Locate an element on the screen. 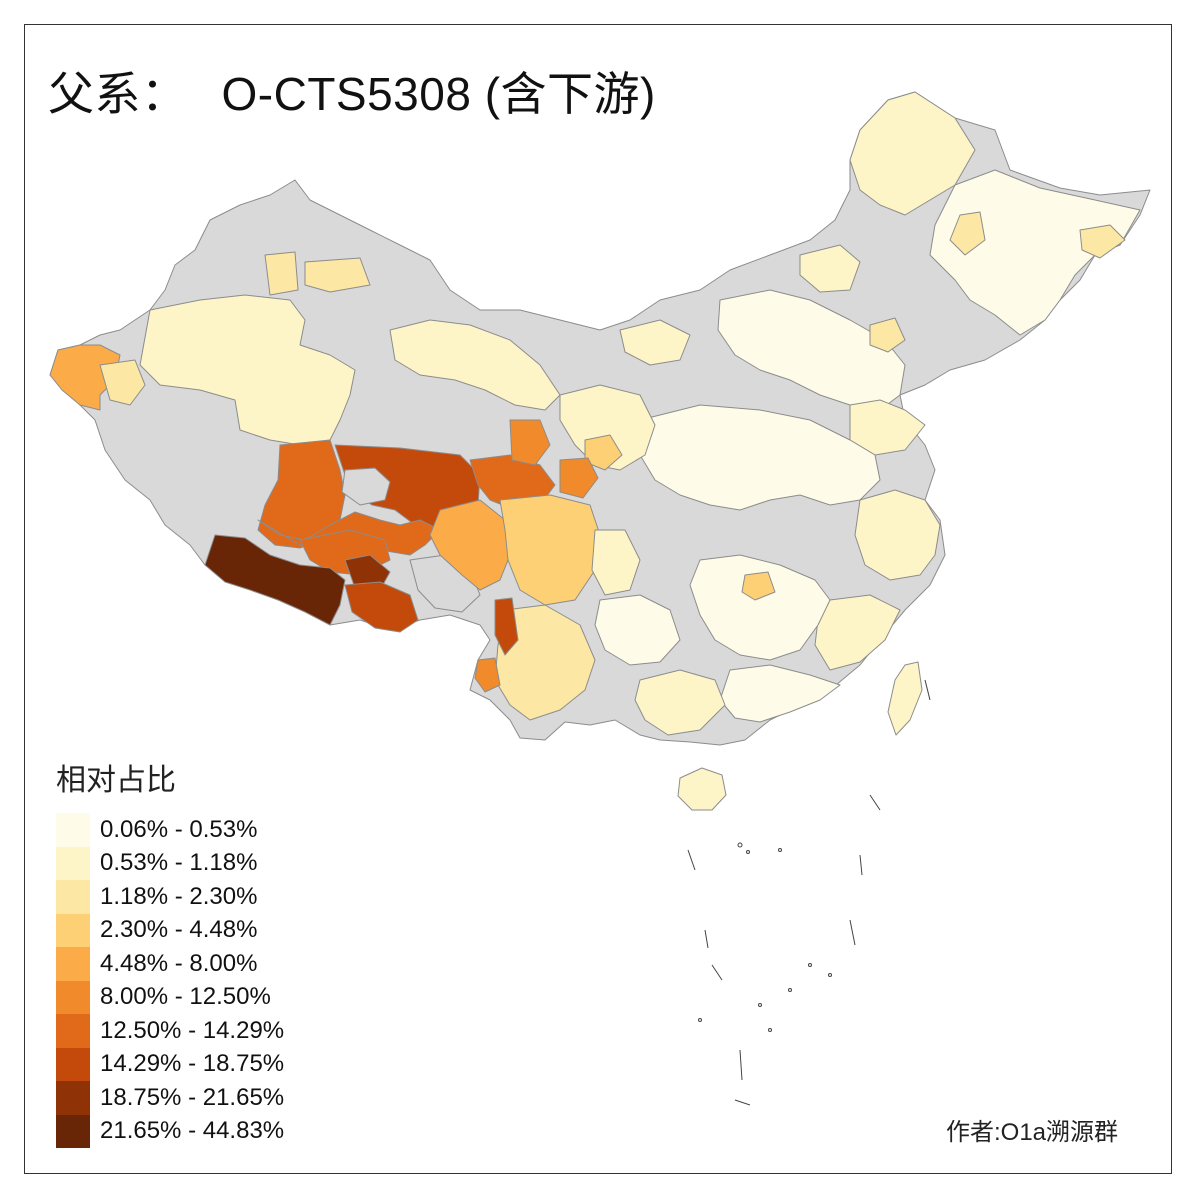  region-inner-mongolia-b is located at coordinates (655, 342).